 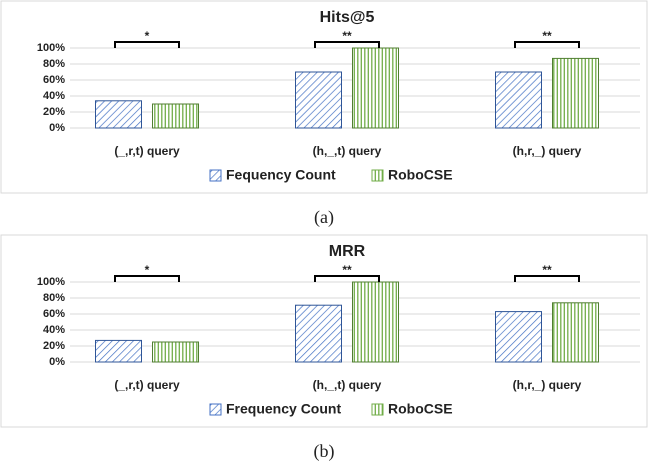 What do you see at coordinates (281, 175) in the screenshot?
I see `legend-label: Fequency Count` at bounding box center [281, 175].